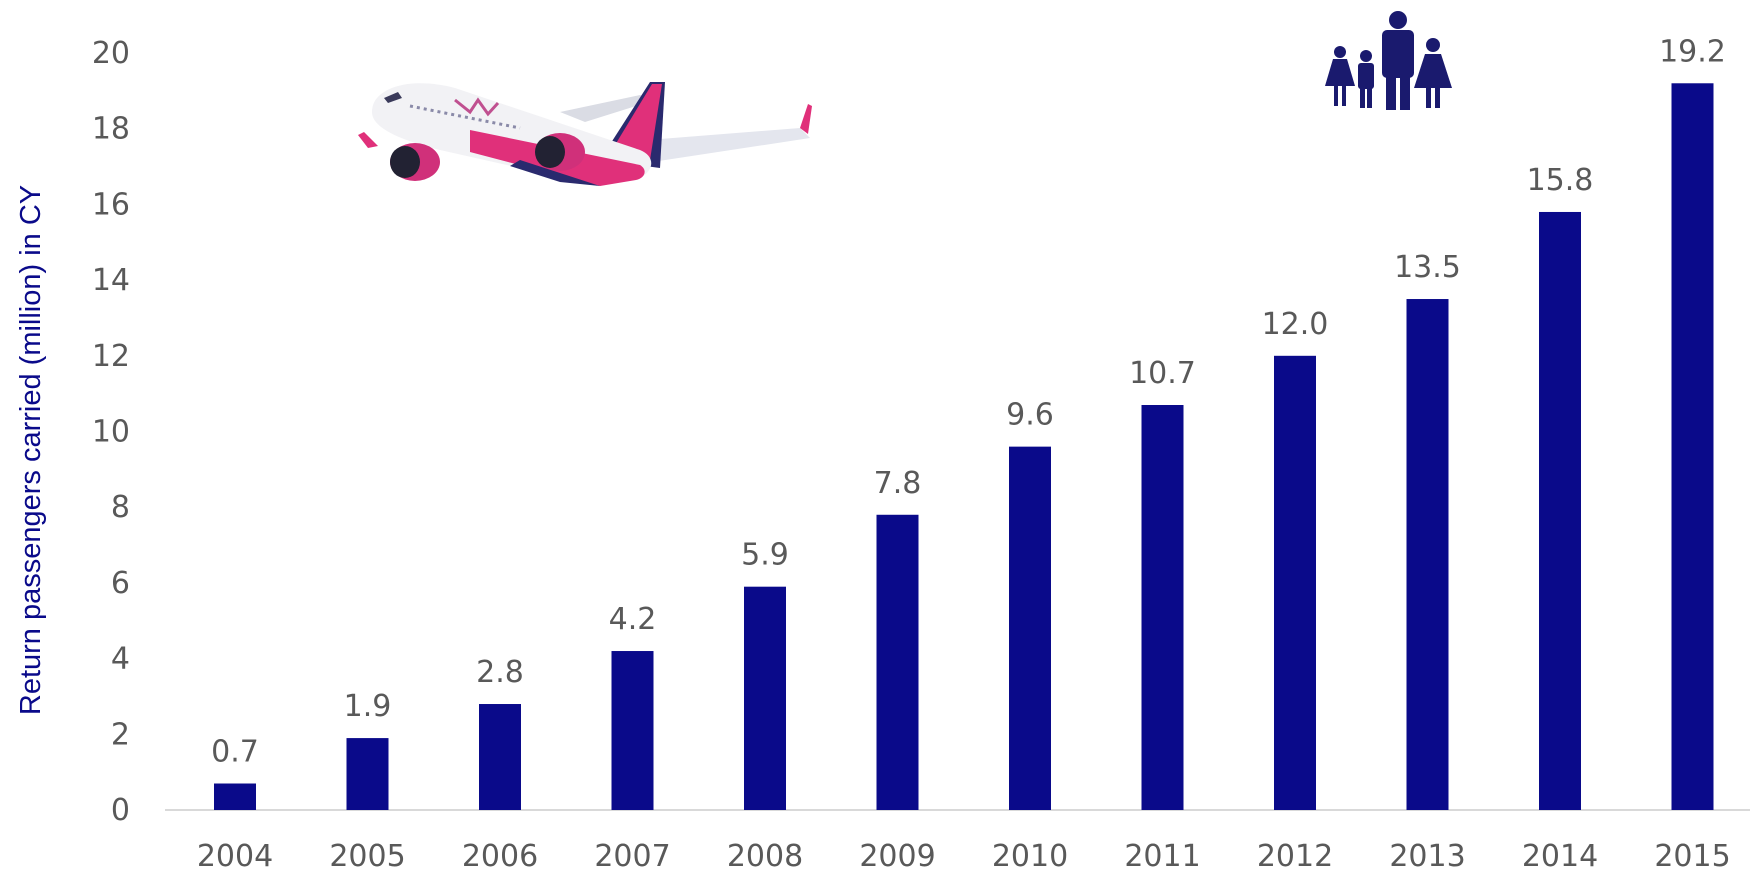 The height and width of the screenshot is (873, 1750). What do you see at coordinates (120, 734) in the screenshot?
I see `y-tick-label: 2` at bounding box center [120, 734].